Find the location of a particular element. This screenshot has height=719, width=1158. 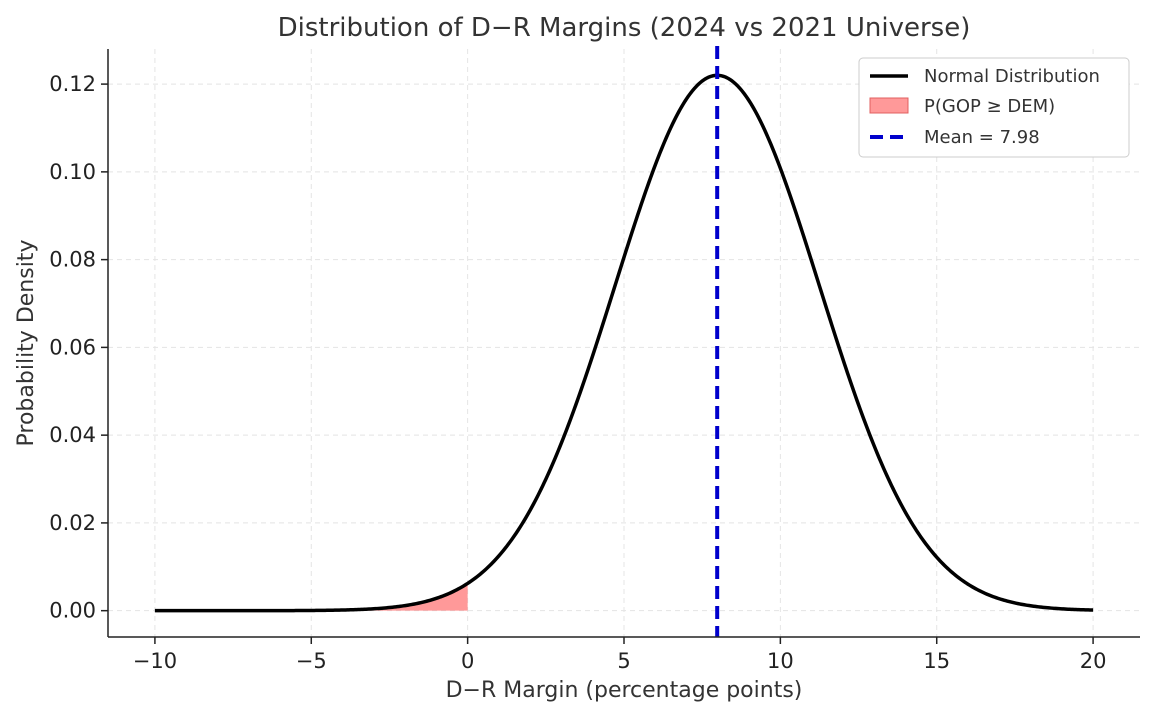

x-tick-label: 5 is located at coordinates (623, 661).